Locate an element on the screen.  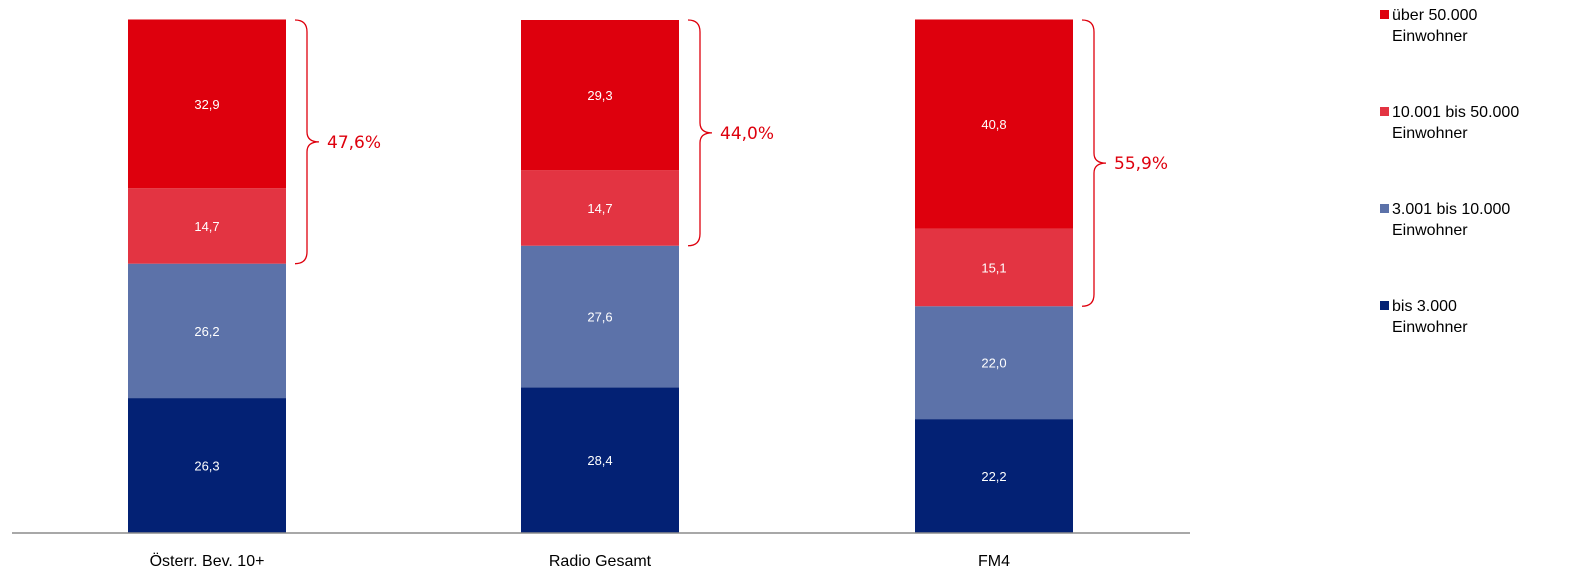
category-labels-group: Österr. Bev. 10+ Radio Gesamt FM4 is located at coordinates (580, 561).